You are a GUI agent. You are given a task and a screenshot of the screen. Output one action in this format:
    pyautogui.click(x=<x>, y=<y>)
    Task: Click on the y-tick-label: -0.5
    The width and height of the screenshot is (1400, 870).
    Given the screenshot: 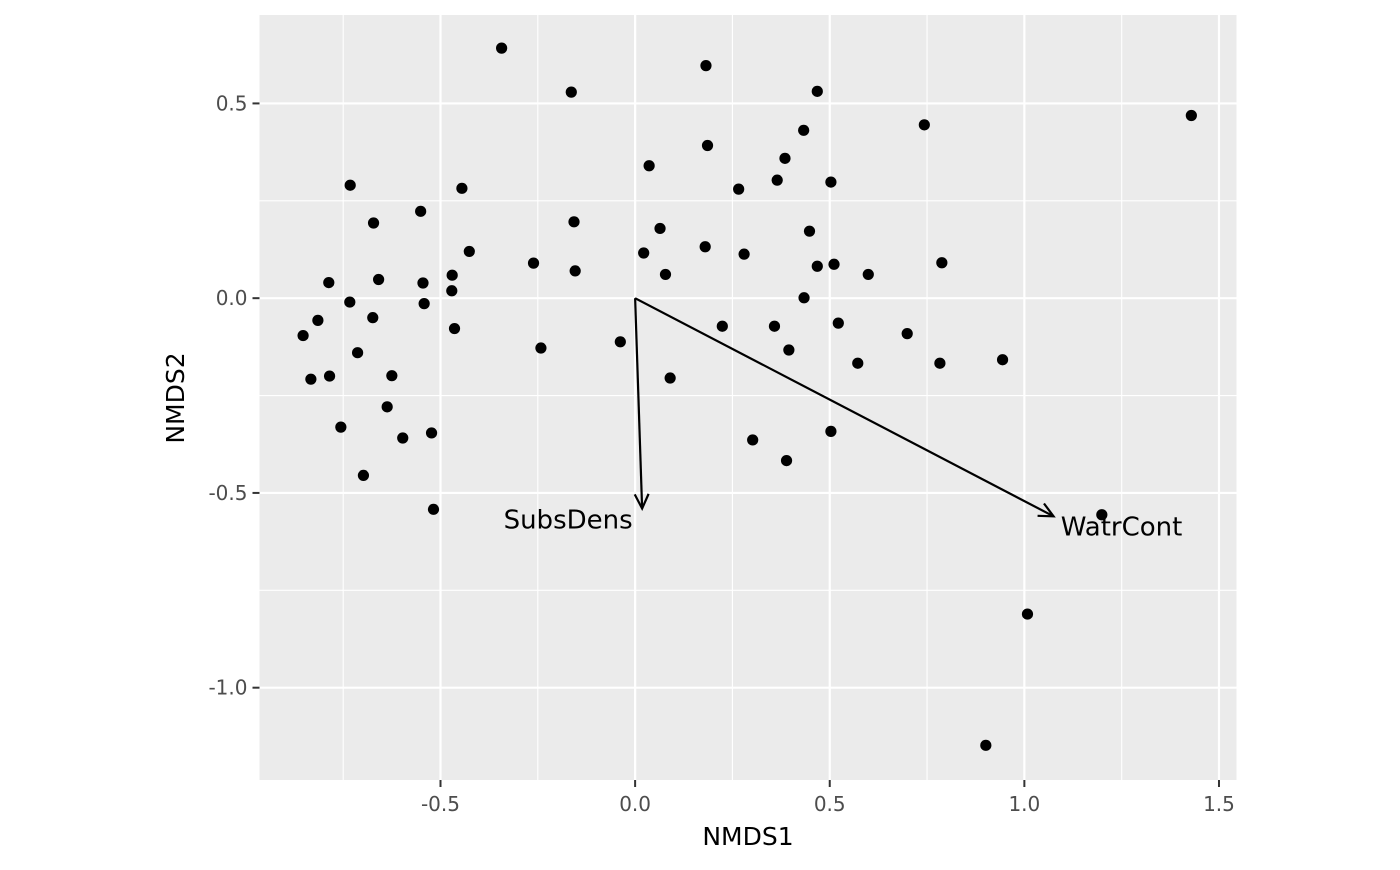 What is the action you would take?
    pyautogui.click(x=227, y=493)
    